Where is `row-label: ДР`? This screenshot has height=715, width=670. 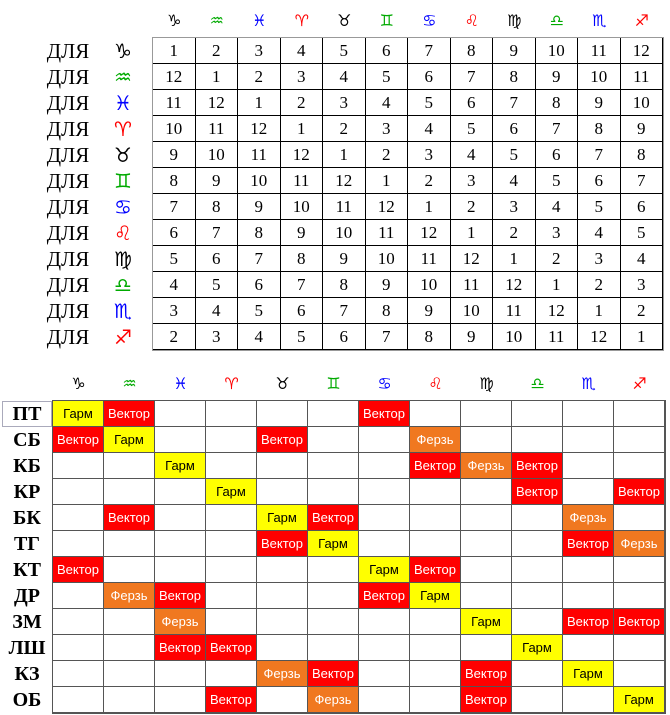
row-label: ДР is located at coordinates (27, 595).